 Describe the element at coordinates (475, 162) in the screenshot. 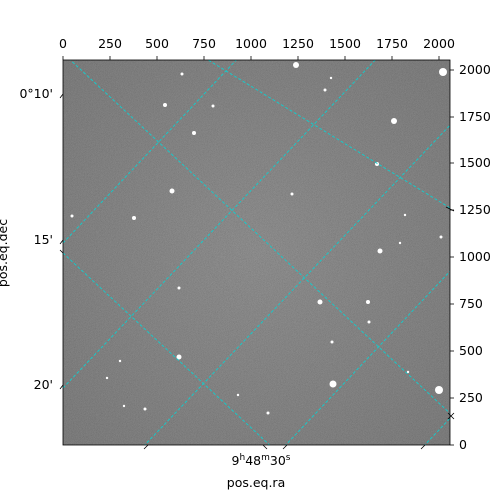

I see `right-tick-label: 1500` at that location.